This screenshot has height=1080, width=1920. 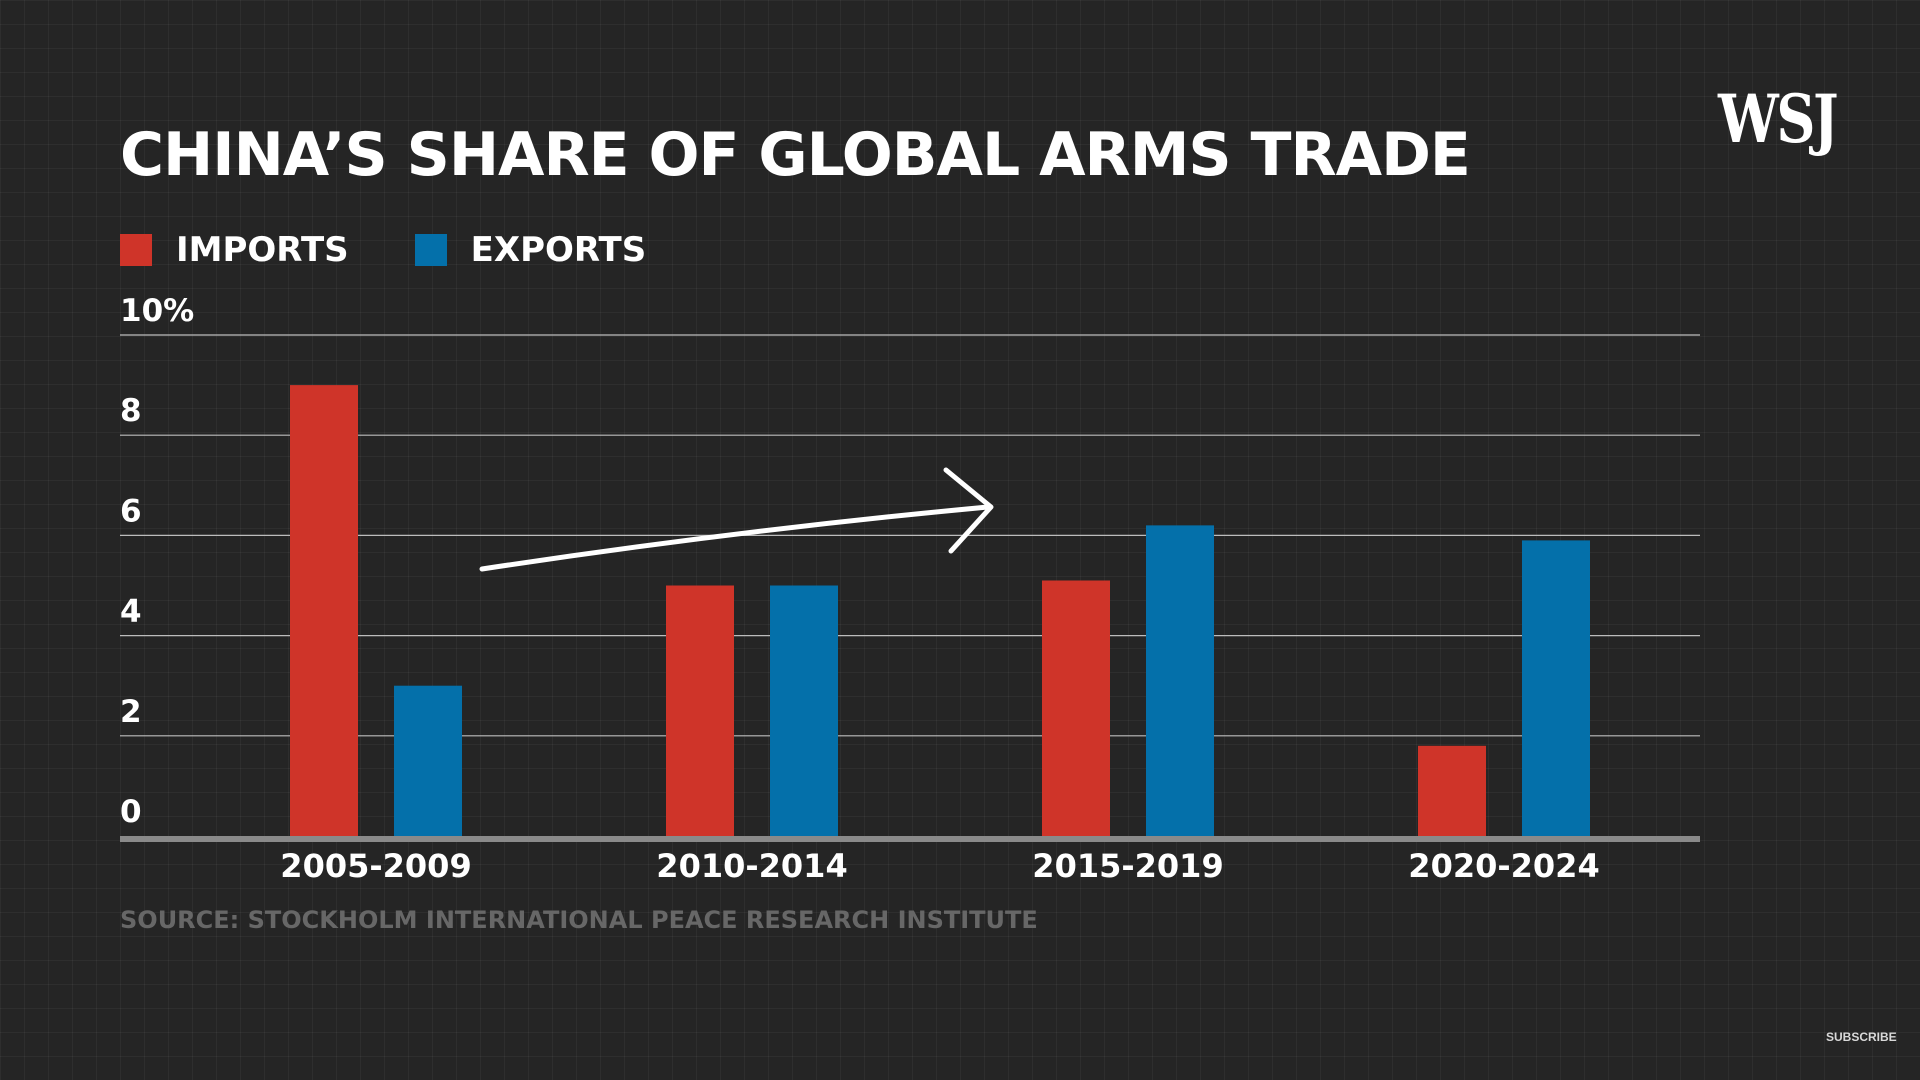 What do you see at coordinates (968, 510) in the screenshot?
I see `arrow-head` at bounding box center [968, 510].